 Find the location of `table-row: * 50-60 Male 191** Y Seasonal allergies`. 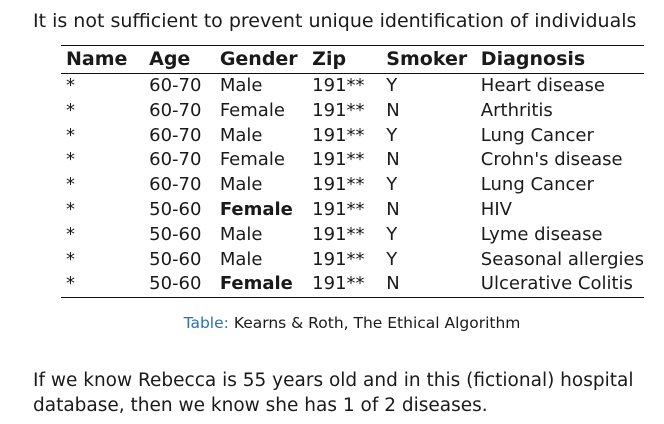

table-row: * 50-60 Male 191** Y Seasonal allergies is located at coordinates (352, 260).